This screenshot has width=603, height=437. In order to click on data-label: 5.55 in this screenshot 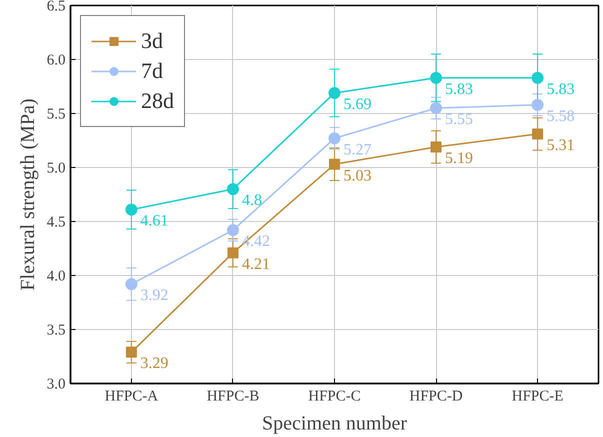, I will do `click(459, 119)`.